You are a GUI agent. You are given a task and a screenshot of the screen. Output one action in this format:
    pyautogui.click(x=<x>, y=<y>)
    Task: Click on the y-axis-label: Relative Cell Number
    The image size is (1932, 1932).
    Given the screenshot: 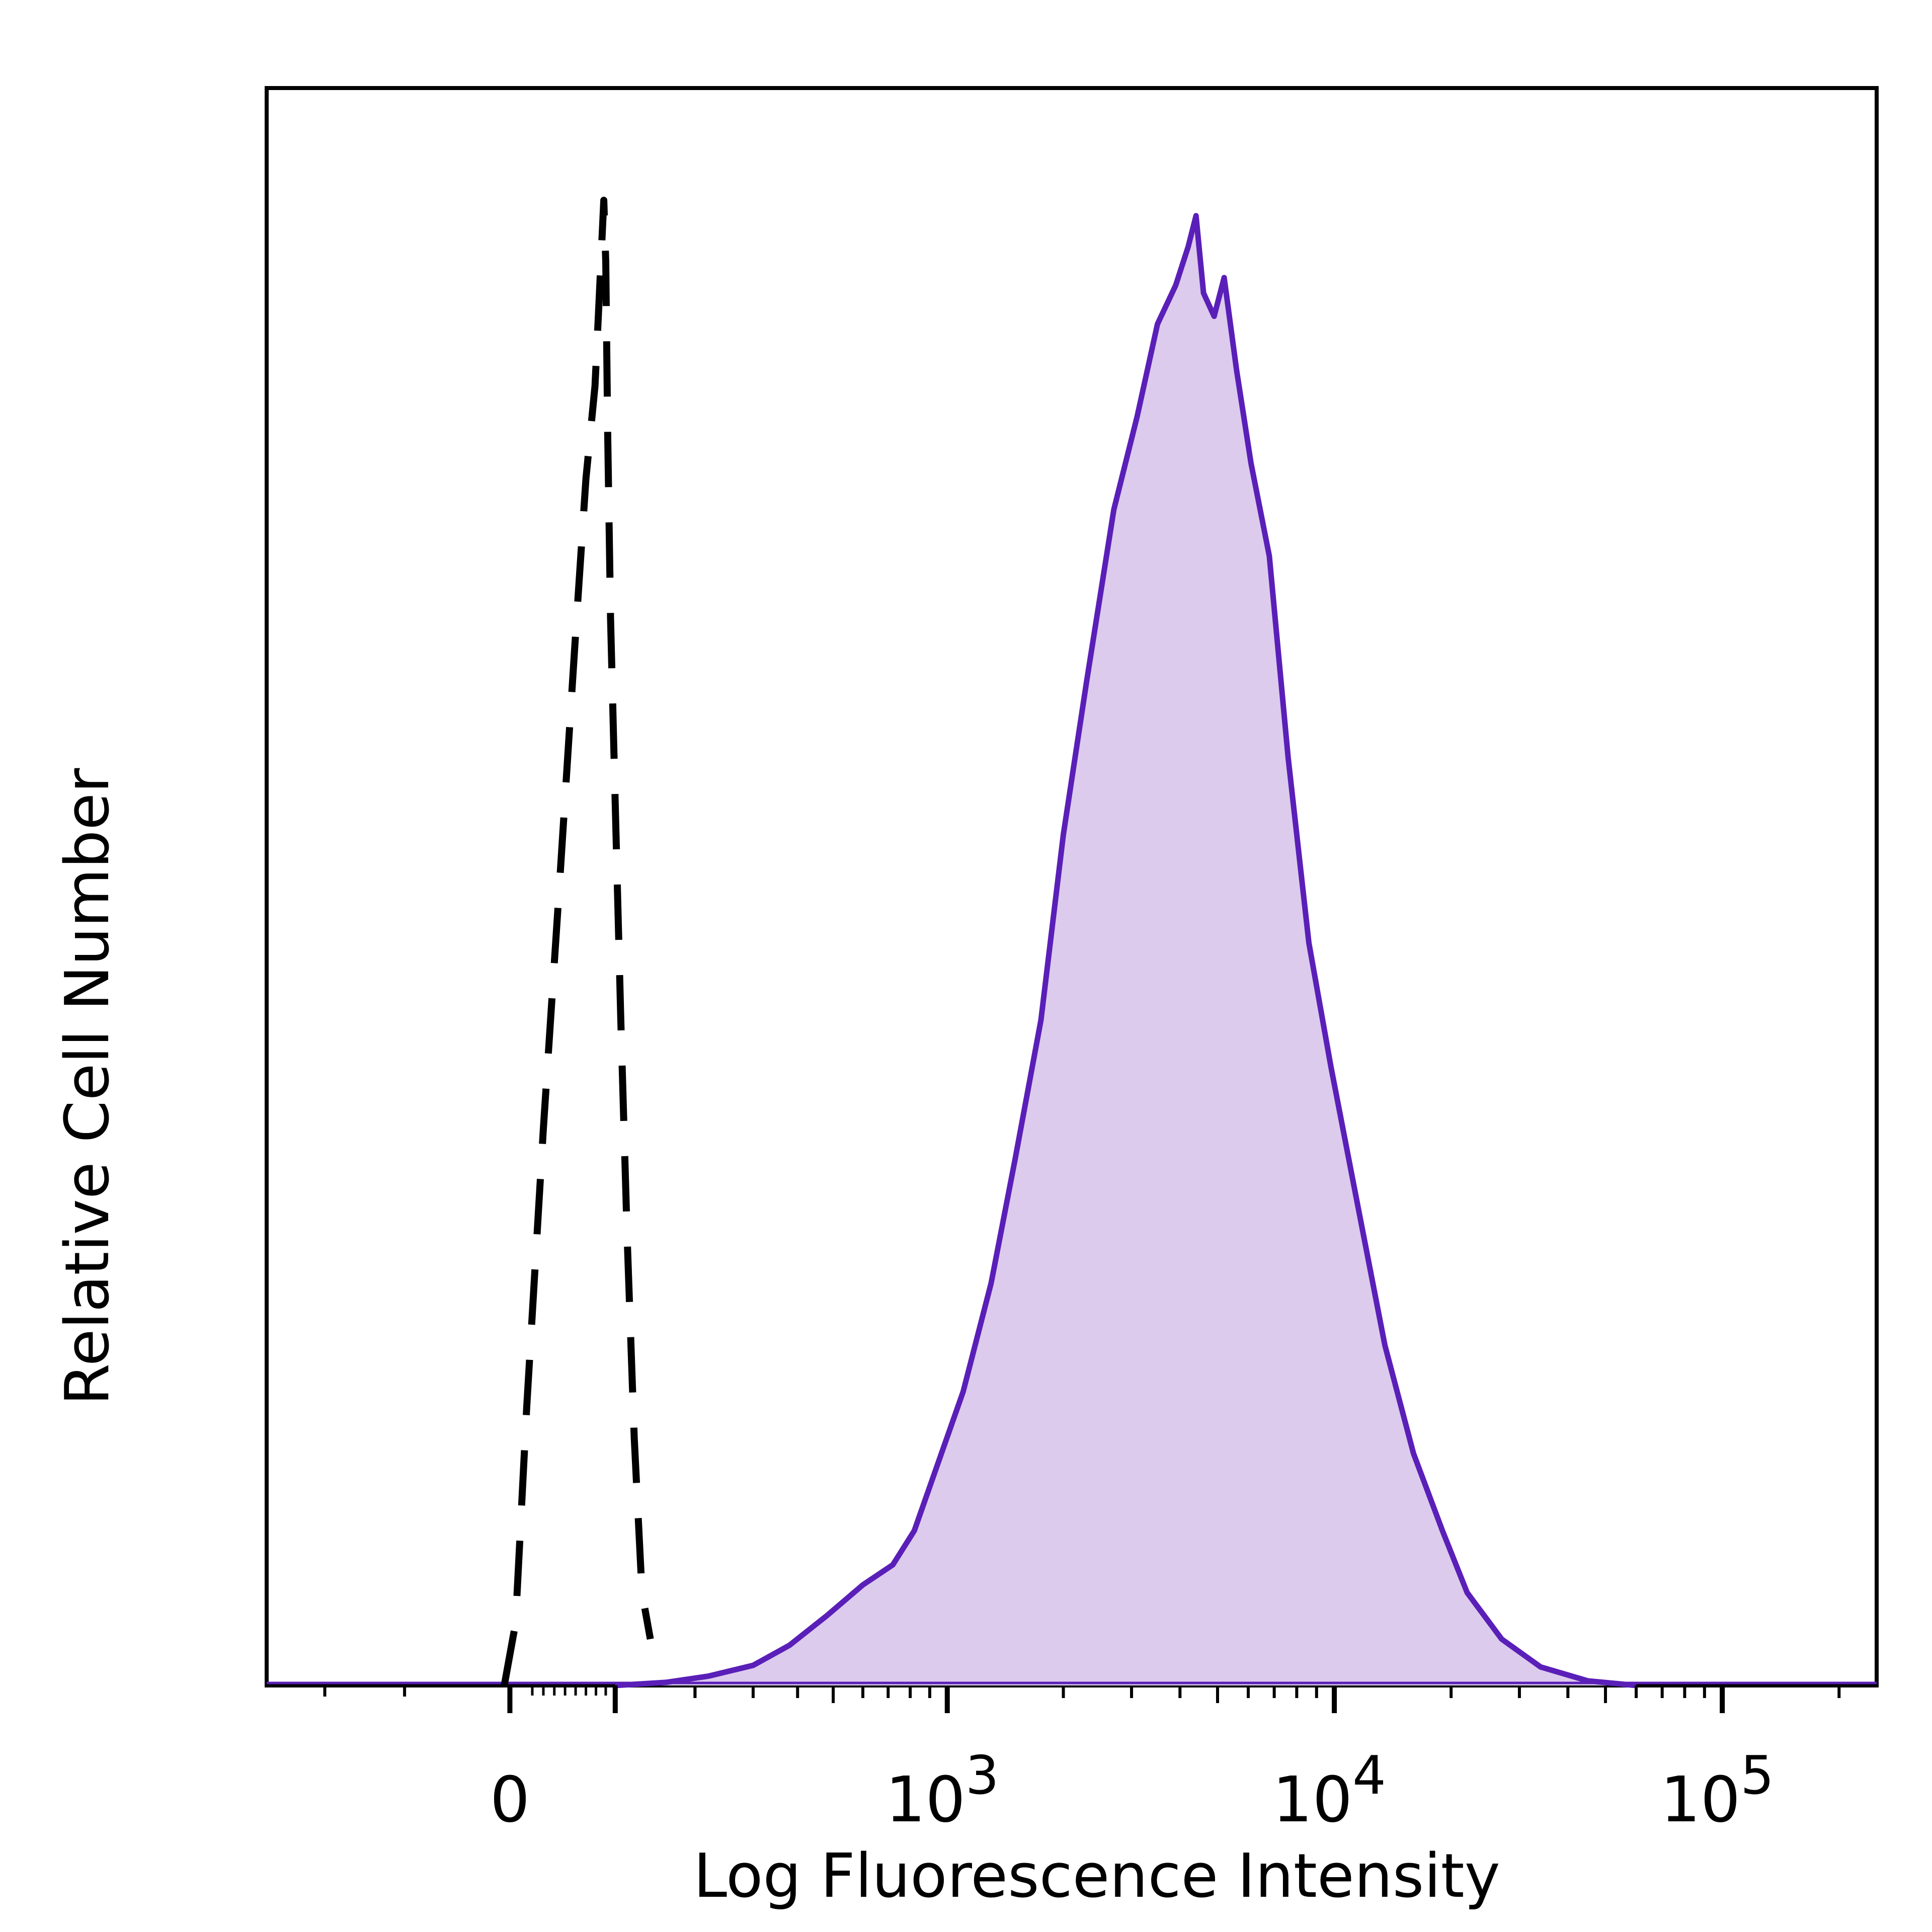 What is the action you would take?
    pyautogui.click(x=88, y=1087)
    